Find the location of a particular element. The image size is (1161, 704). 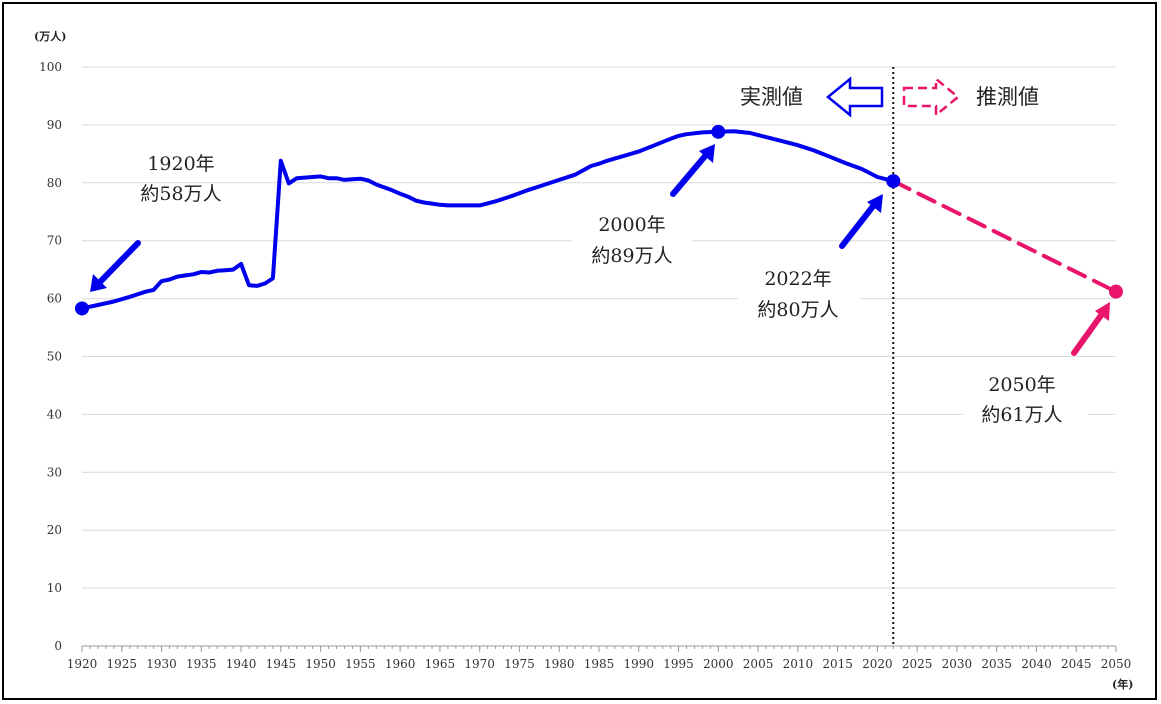

annotation-2050-value: 約61万人 is located at coordinates (1021, 415).